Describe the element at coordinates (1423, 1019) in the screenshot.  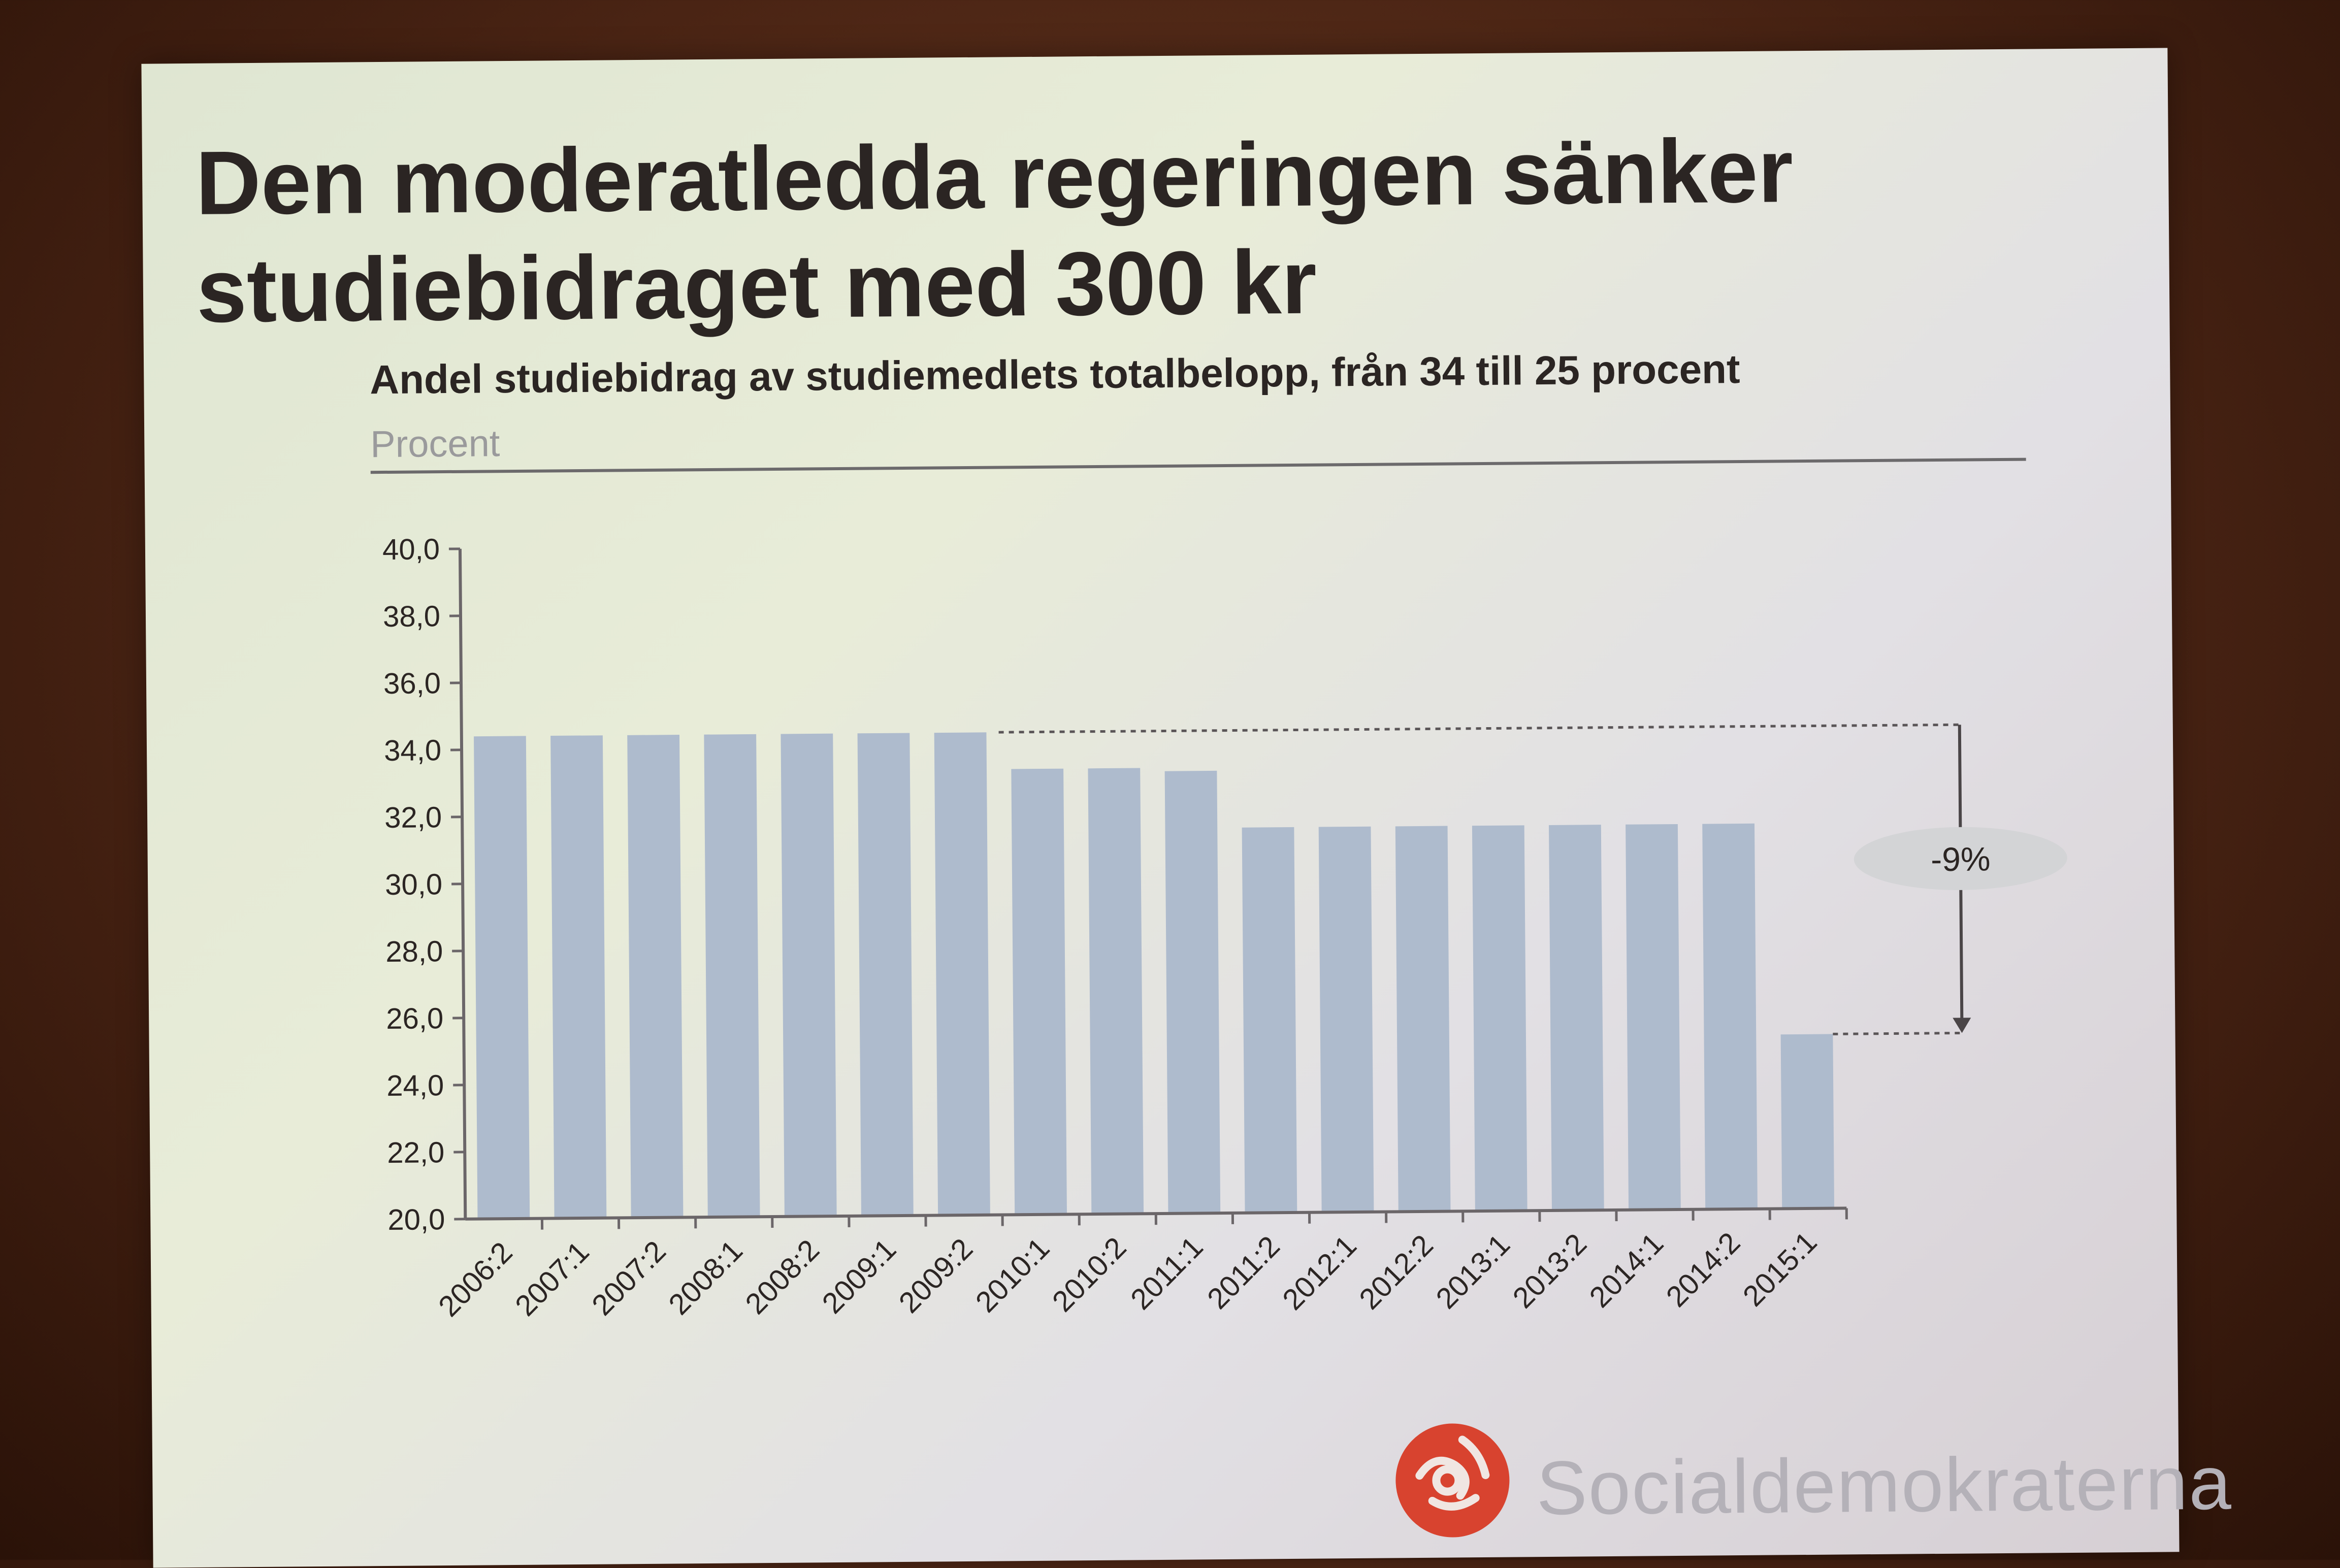
I see `bar-2012:2` at that location.